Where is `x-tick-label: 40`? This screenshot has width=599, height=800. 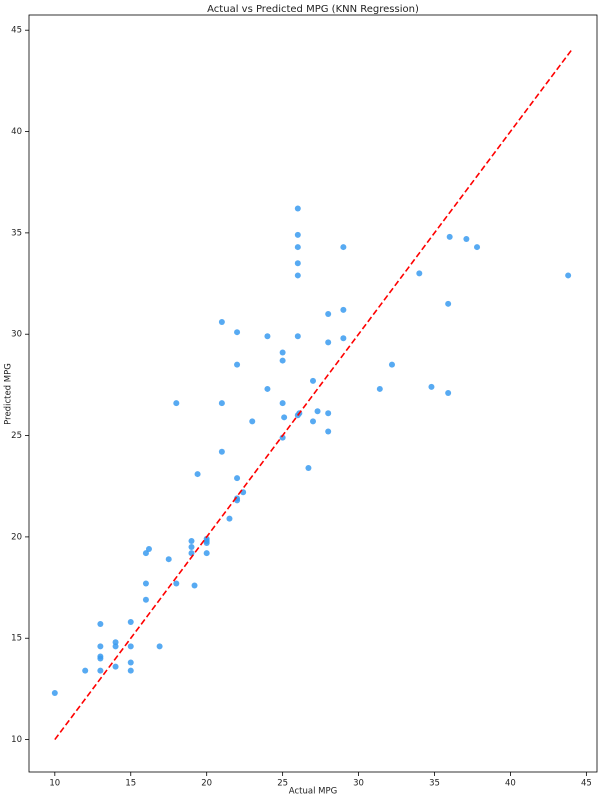
x-tick-label: 40 is located at coordinates (510, 784).